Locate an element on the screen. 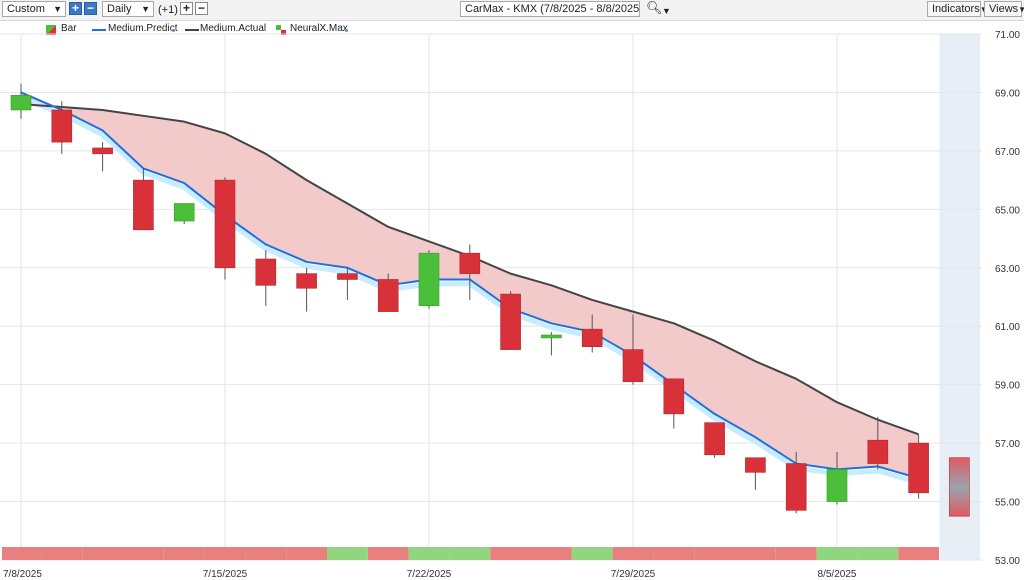 The height and width of the screenshot is (580, 1024). offset-label: (+1) is located at coordinates (168, 10).